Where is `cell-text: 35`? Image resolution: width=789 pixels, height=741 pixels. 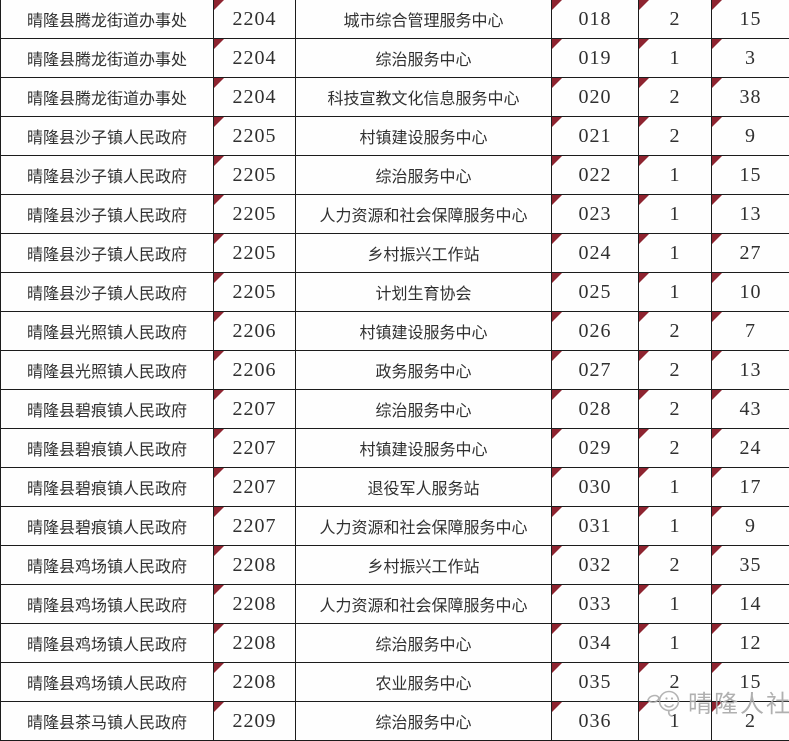 cell-text: 35 is located at coordinates (750, 564).